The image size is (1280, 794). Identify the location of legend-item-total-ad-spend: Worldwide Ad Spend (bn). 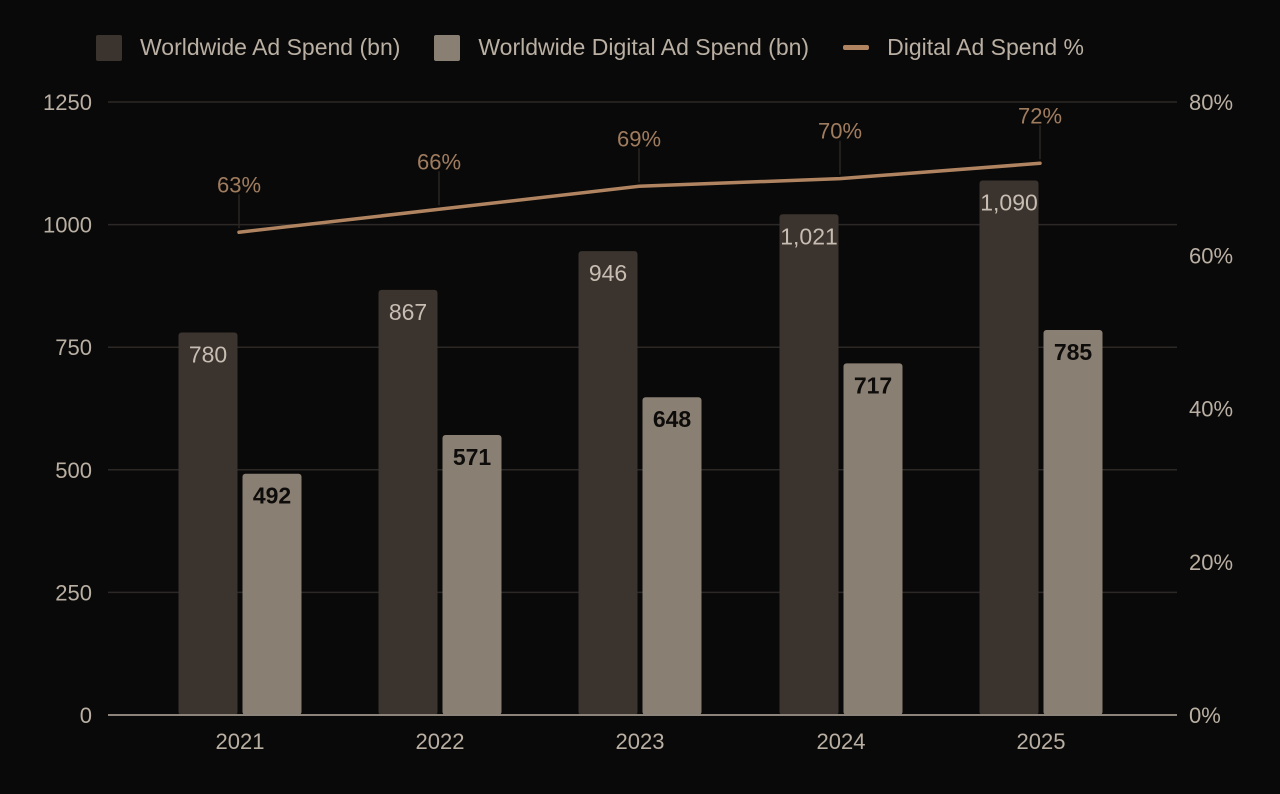
(248, 47).